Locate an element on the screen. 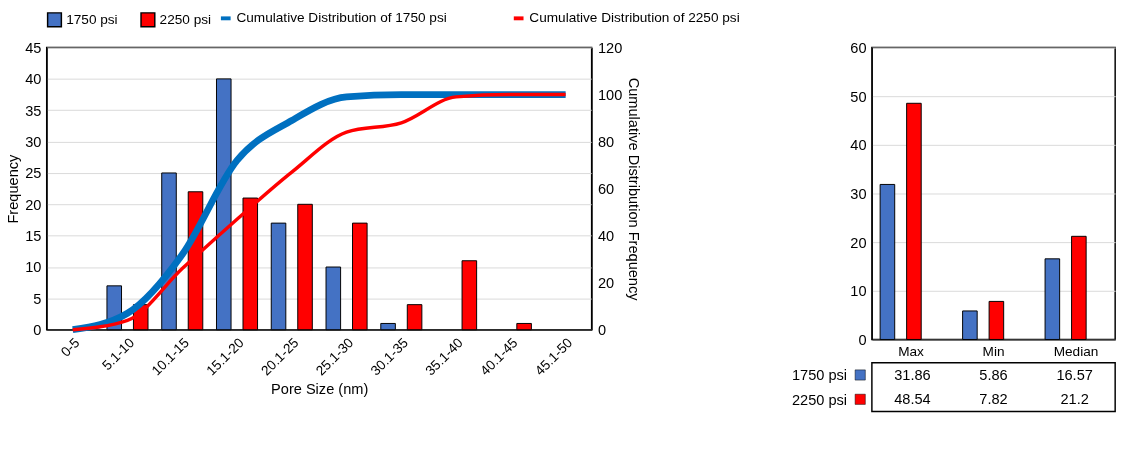  y2-tick-label: 20 is located at coordinates (606, 283).